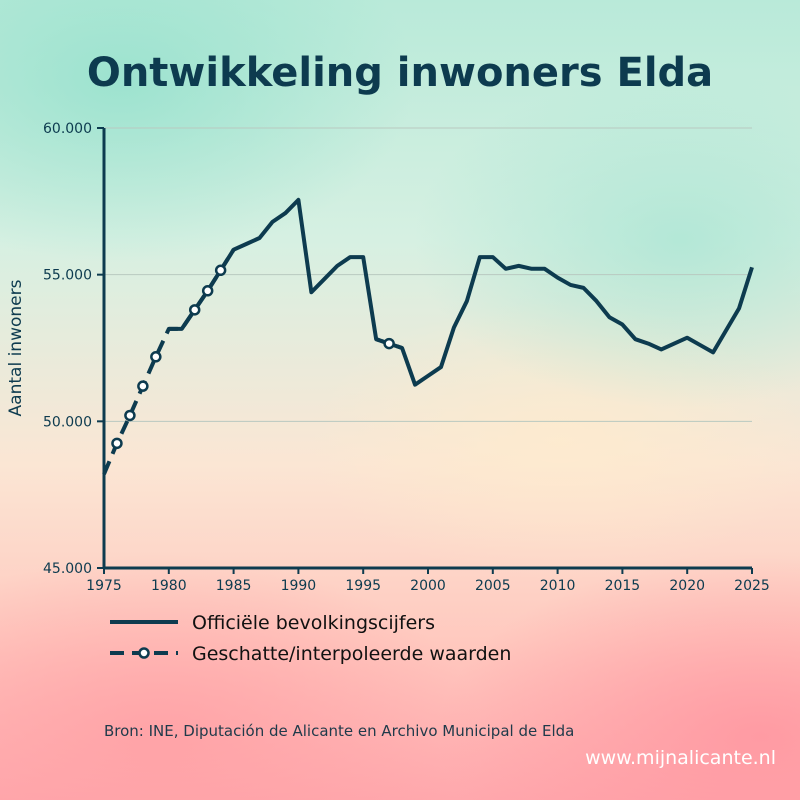  Describe the element at coordinates (104, 586) in the screenshot. I see `x-tick-label: 1975` at that location.